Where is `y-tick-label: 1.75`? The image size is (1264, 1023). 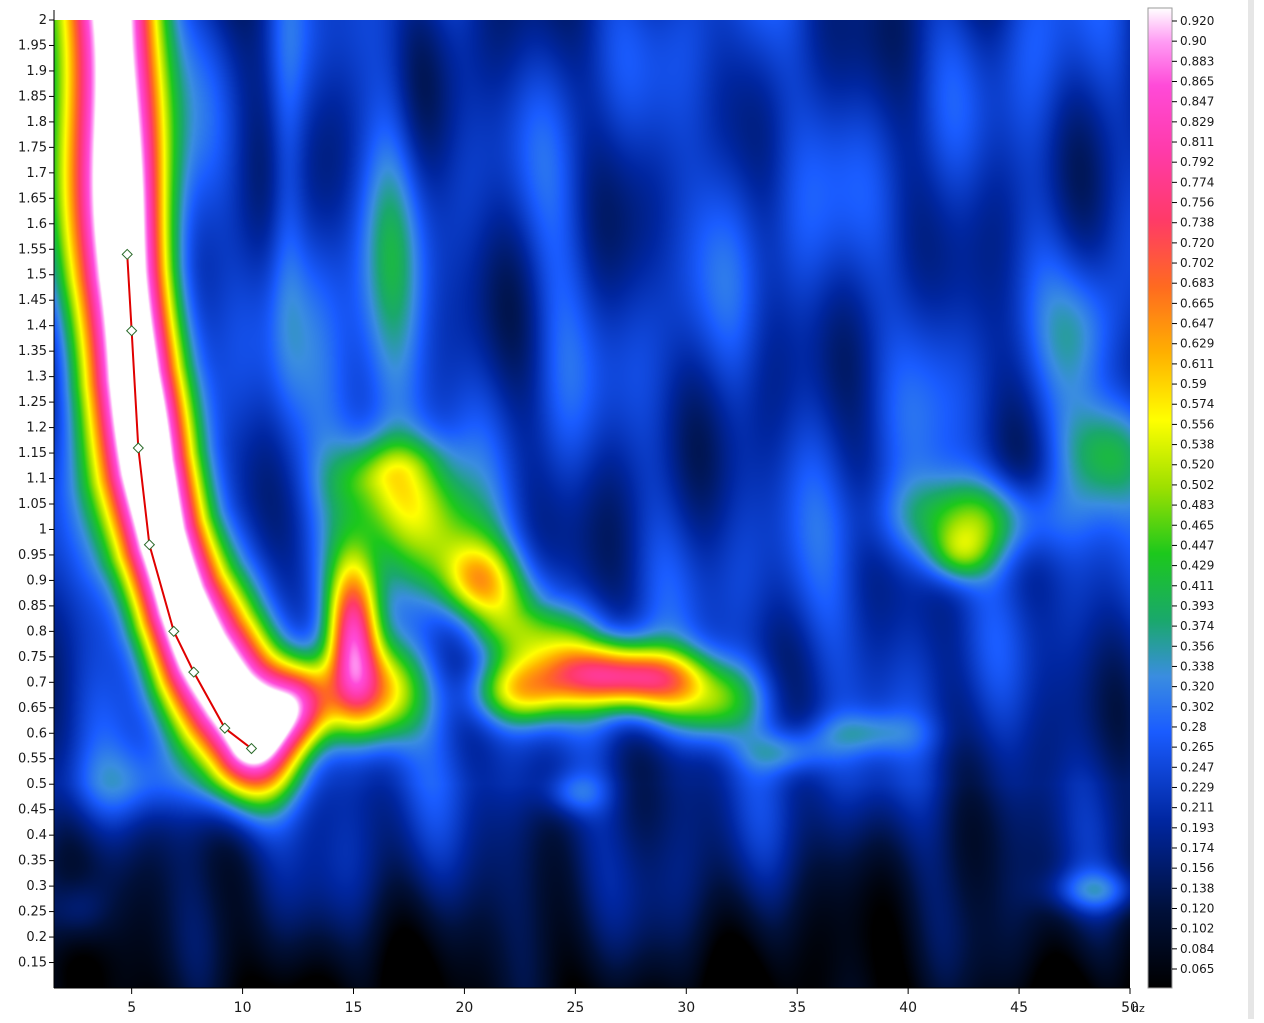 y-tick-label: 1.75 is located at coordinates (32, 147).